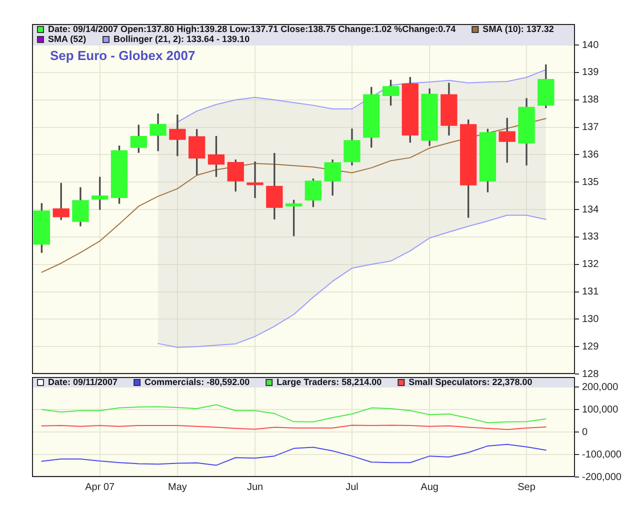  What do you see at coordinates (591, 72) in the screenshot?
I see `y-tick-label: 139` at bounding box center [591, 72].